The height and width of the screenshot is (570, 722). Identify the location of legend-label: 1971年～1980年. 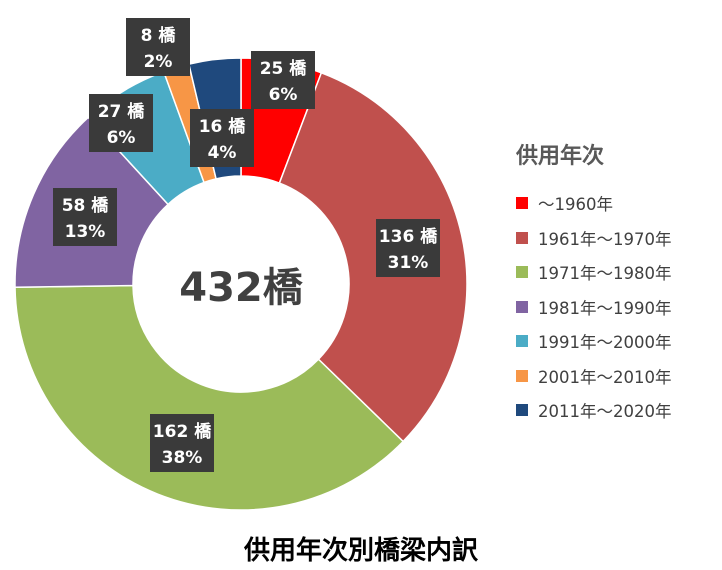
(605, 274).